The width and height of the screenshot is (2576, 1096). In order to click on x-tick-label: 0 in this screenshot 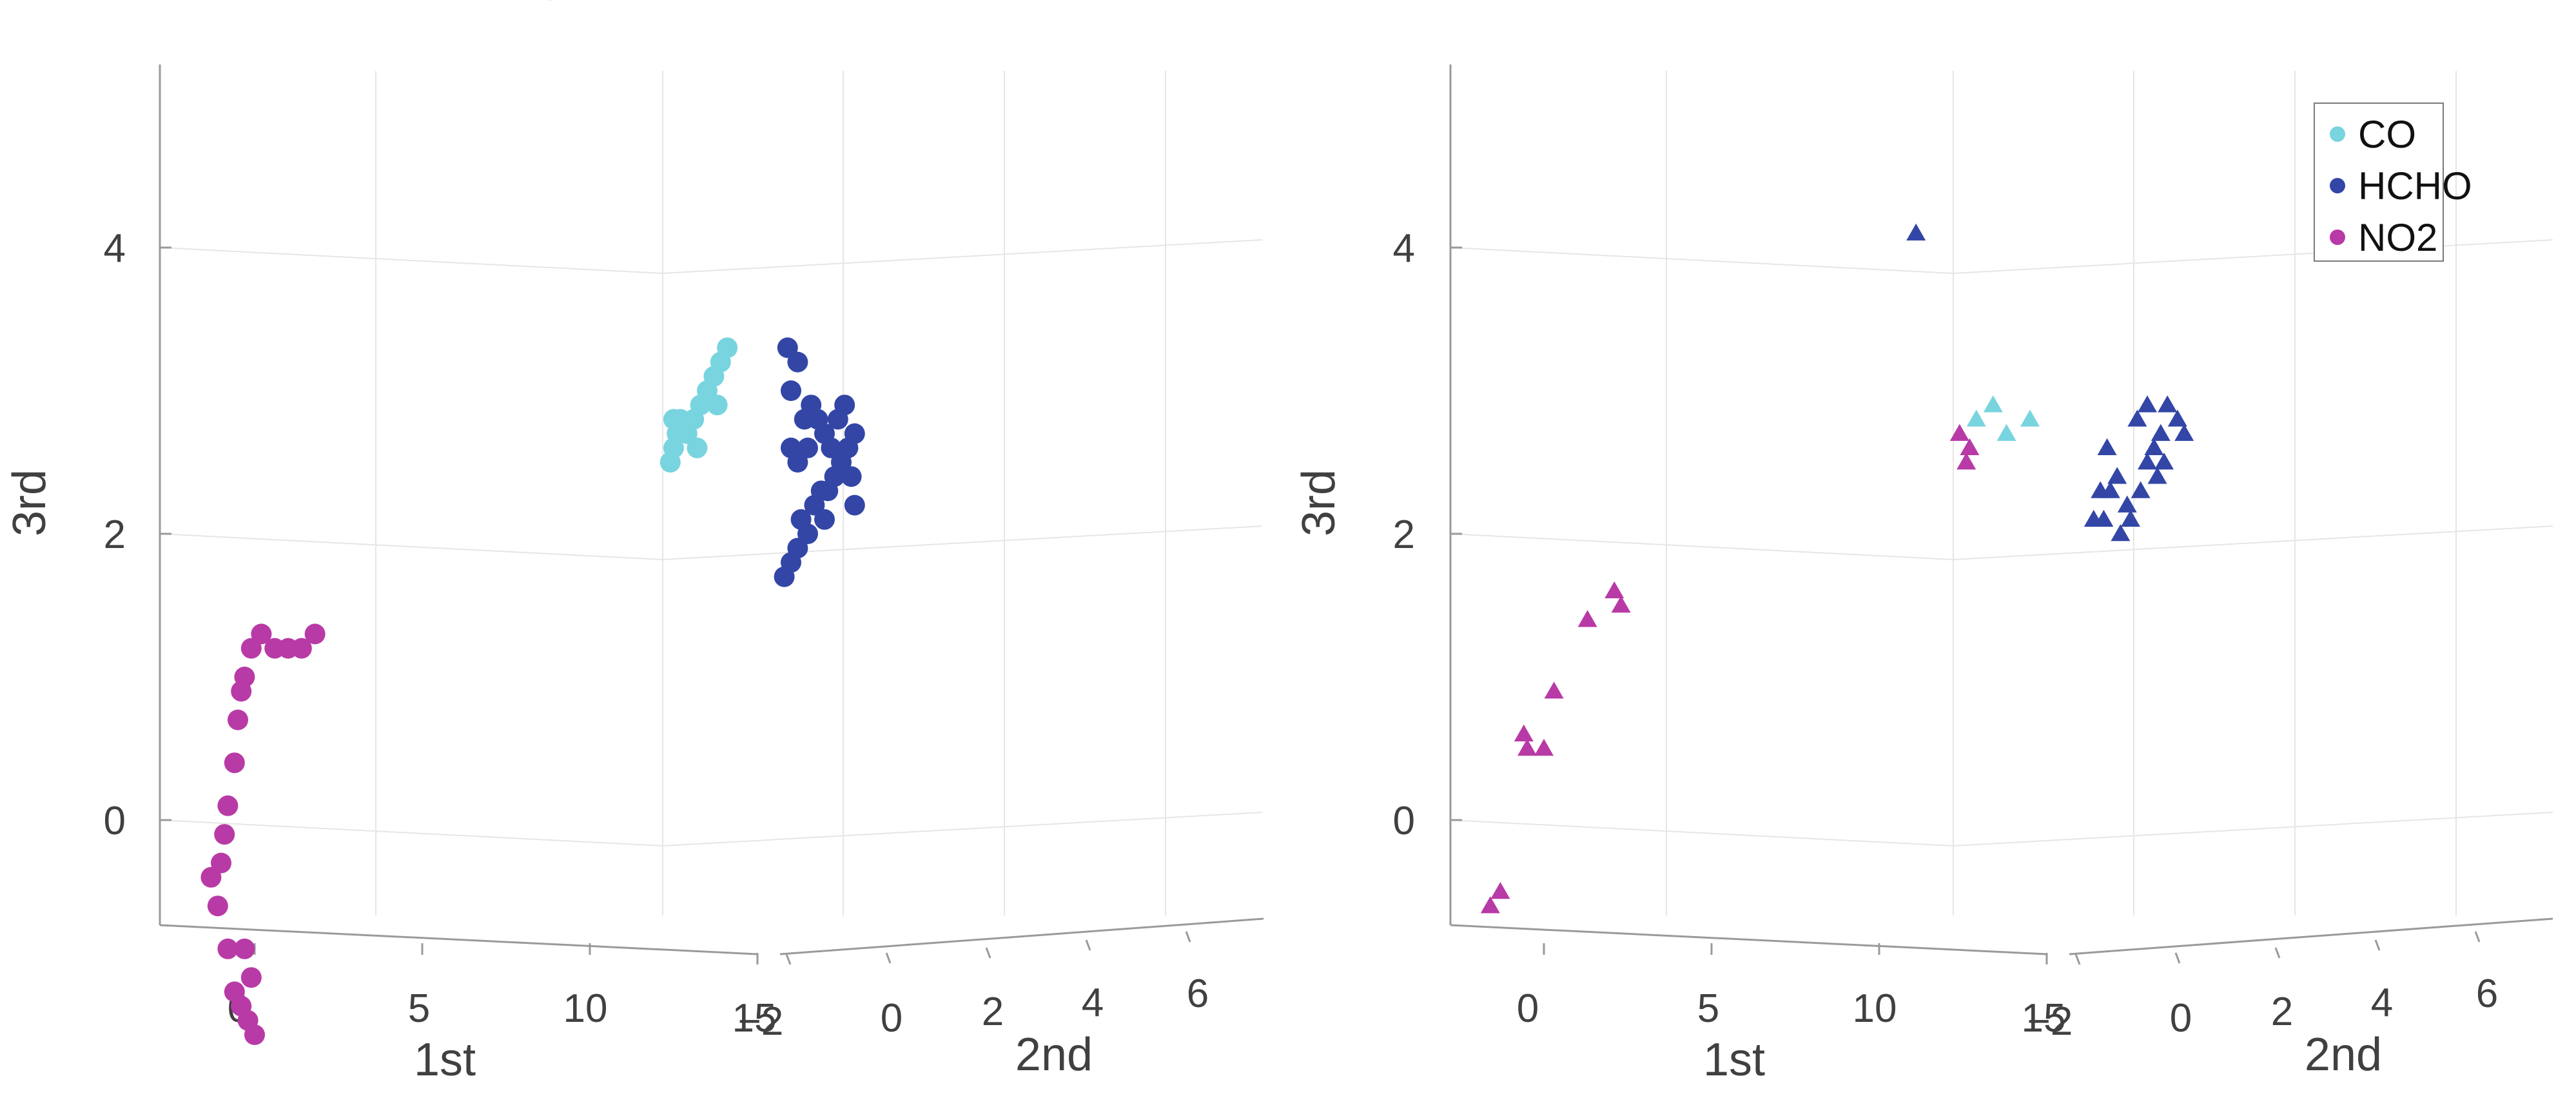, I will do `click(1528, 1008)`.